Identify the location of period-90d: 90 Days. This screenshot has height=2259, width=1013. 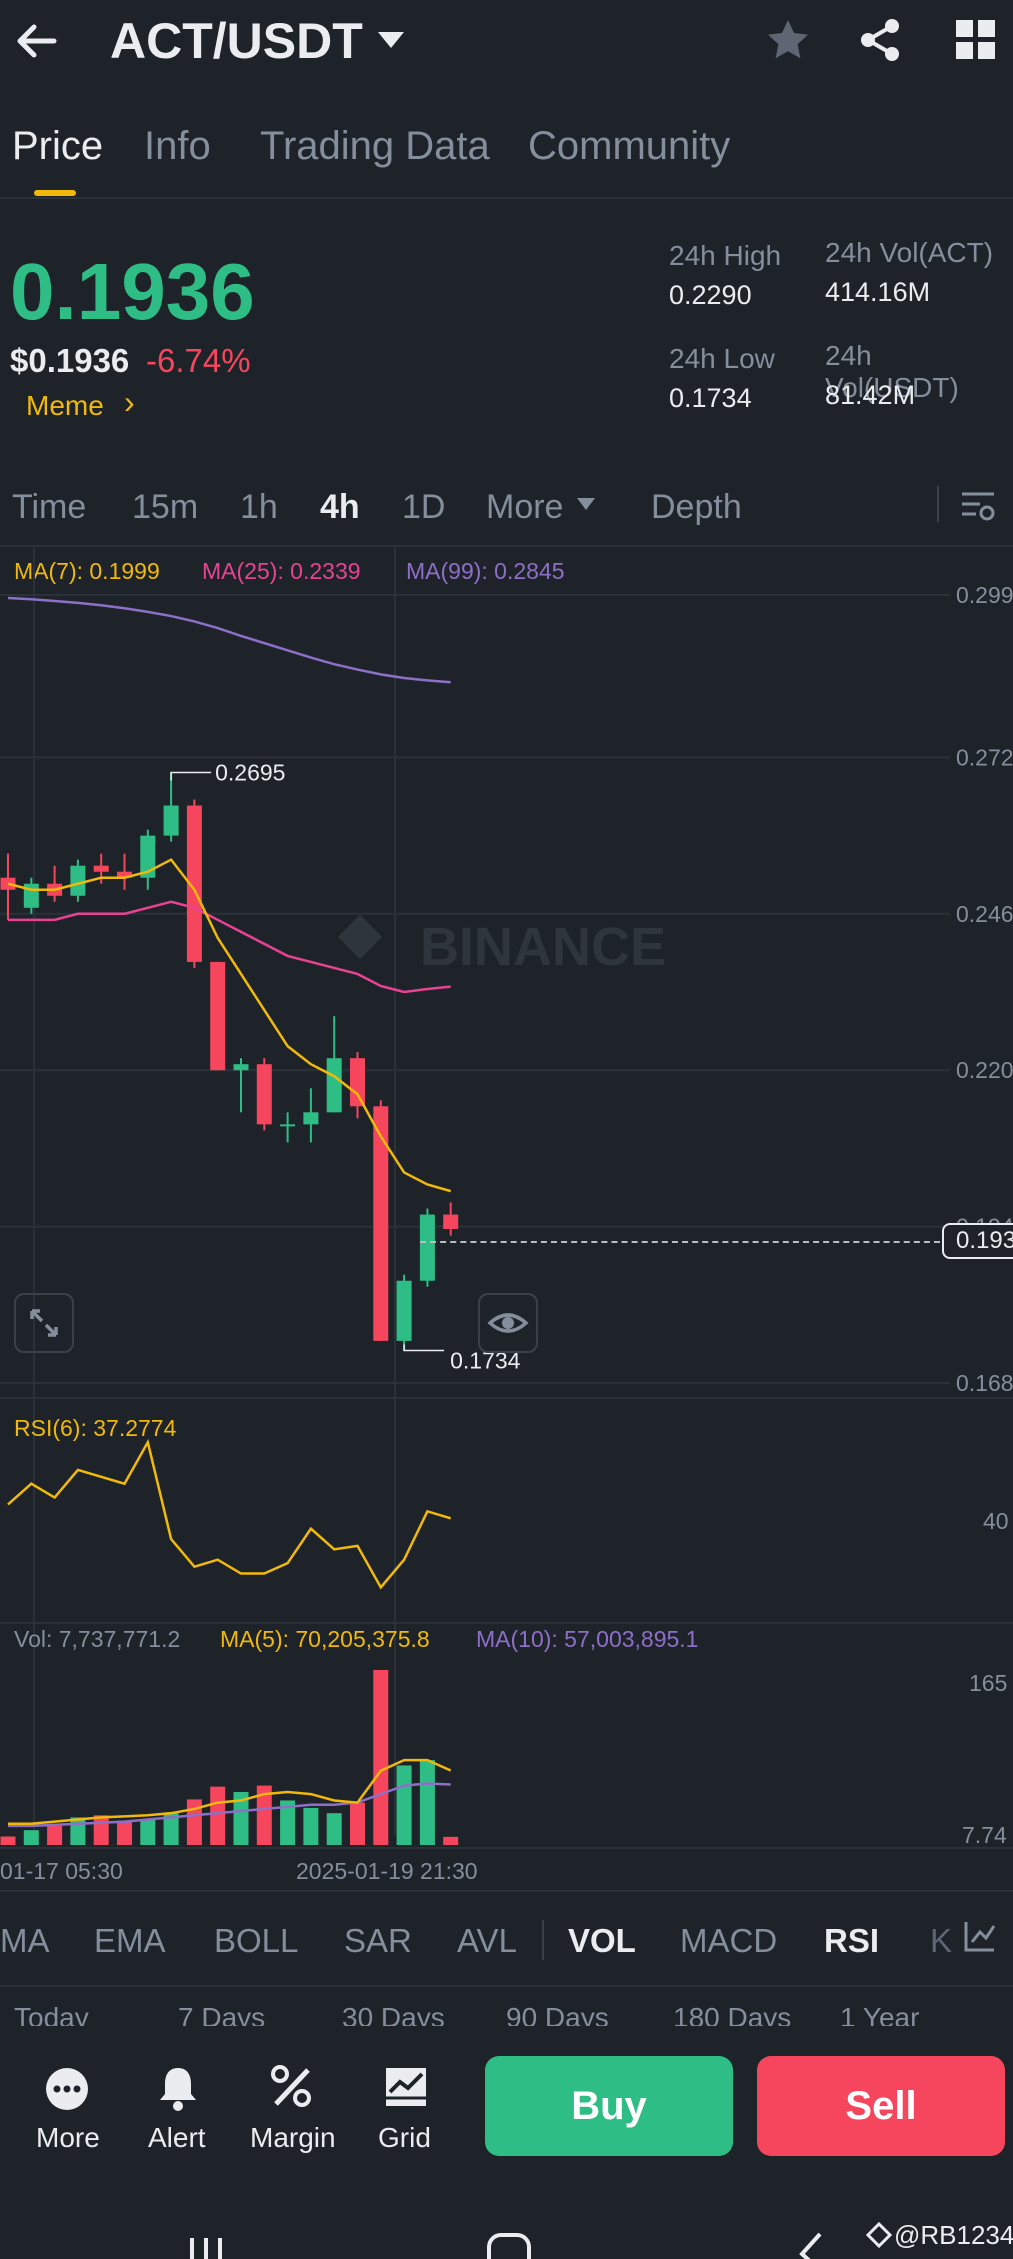
(557, 2014).